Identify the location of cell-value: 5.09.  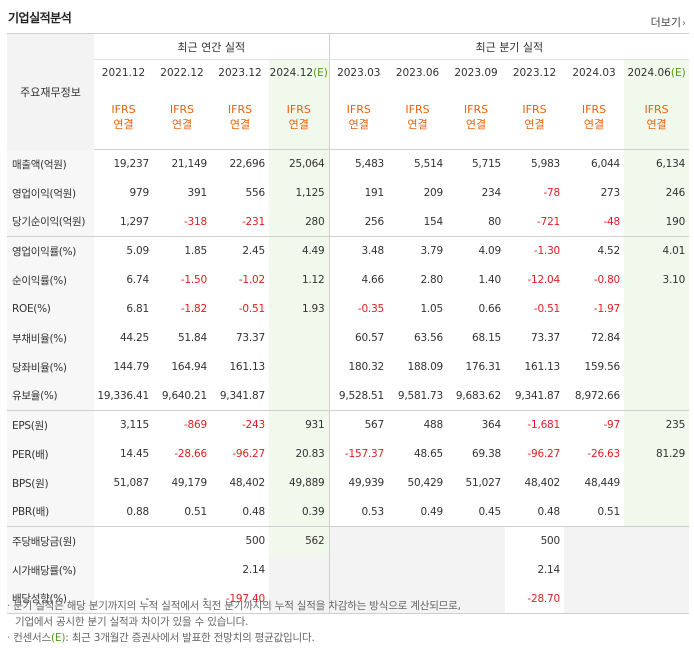
(123, 251).